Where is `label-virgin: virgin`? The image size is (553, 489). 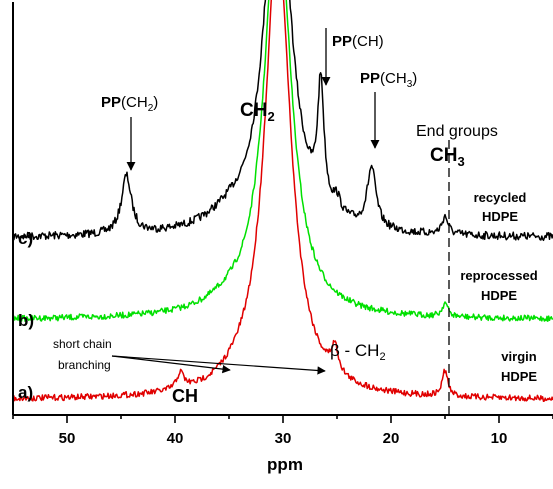
label-virgin: virgin is located at coordinates (518, 356).